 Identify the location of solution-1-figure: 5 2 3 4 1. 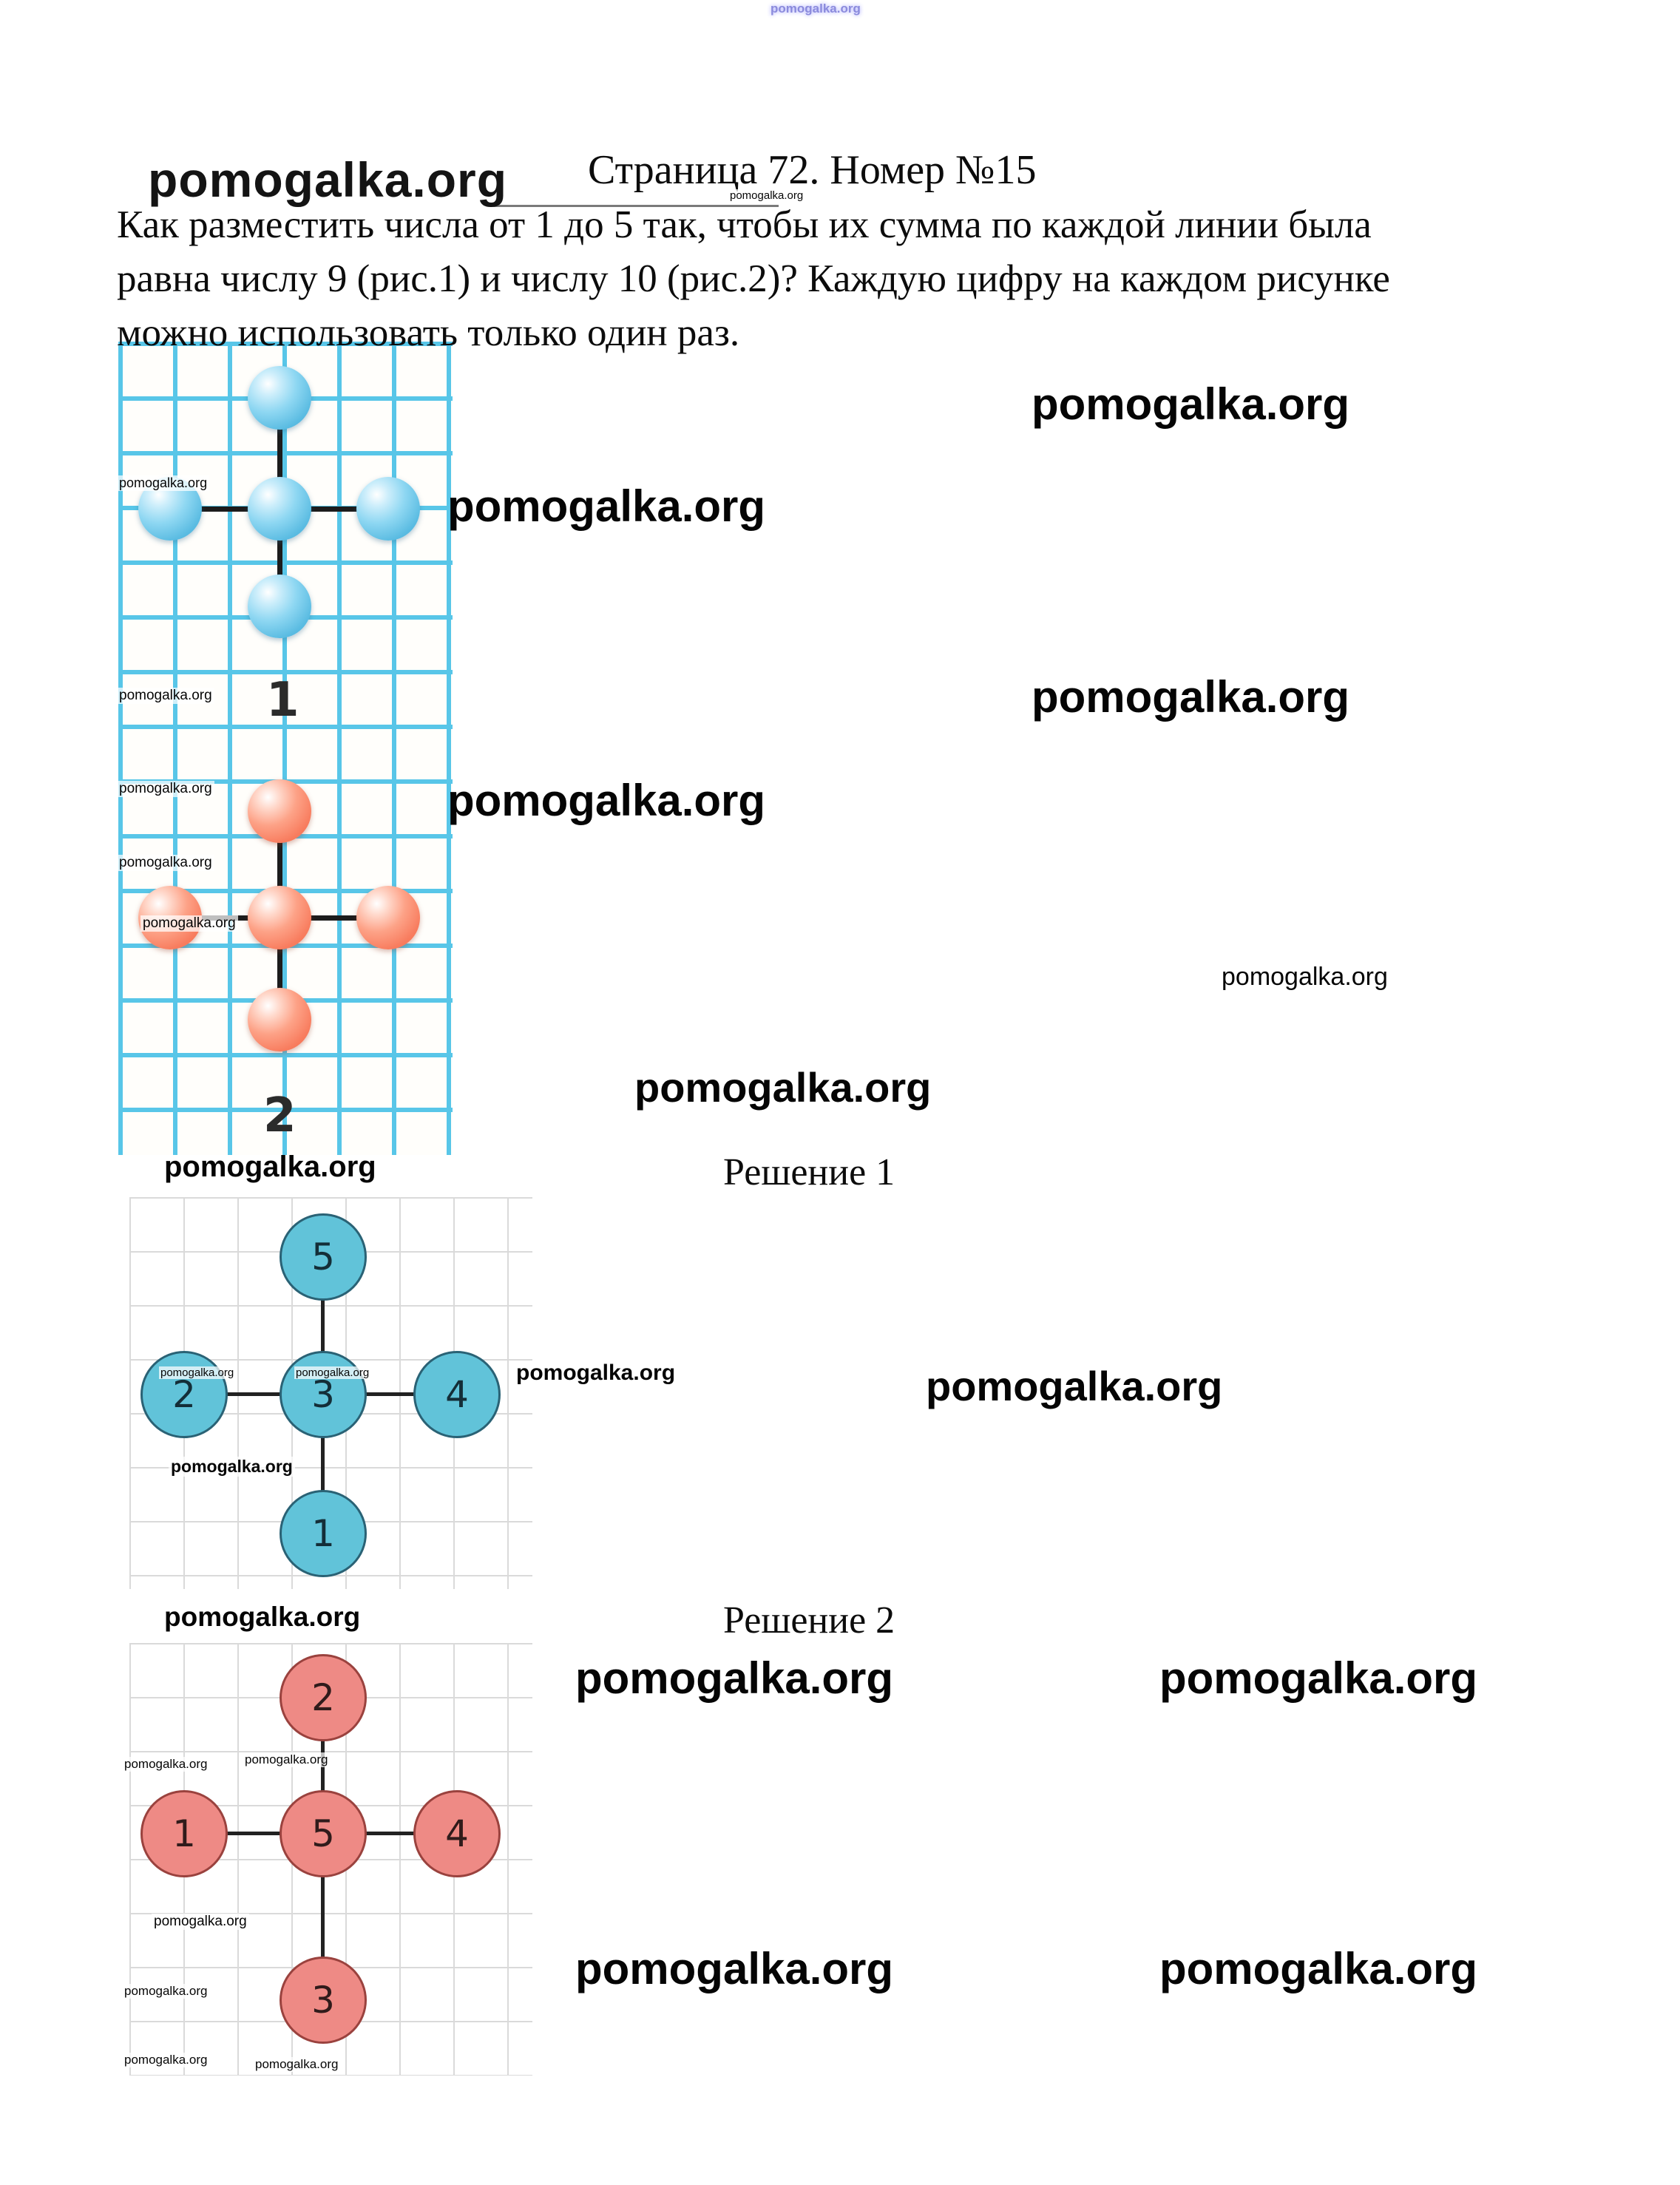
(331, 1393).